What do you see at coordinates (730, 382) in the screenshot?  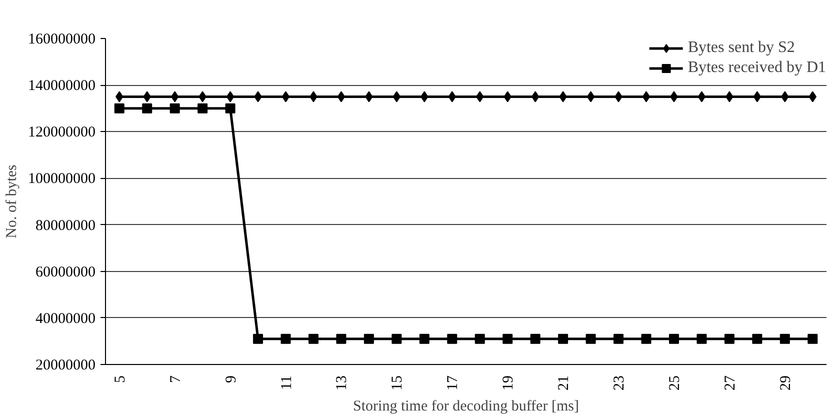 I see `x-tick-label: 27` at bounding box center [730, 382].